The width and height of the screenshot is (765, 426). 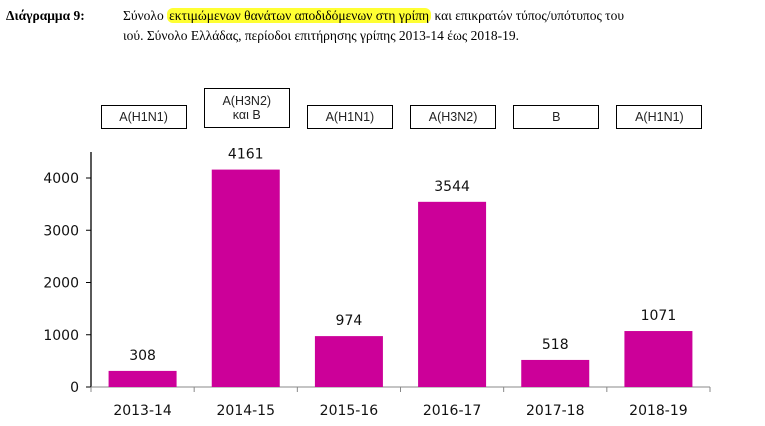 What do you see at coordinates (61, 336) in the screenshot?
I see `y-tick-label: 1000` at bounding box center [61, 336].